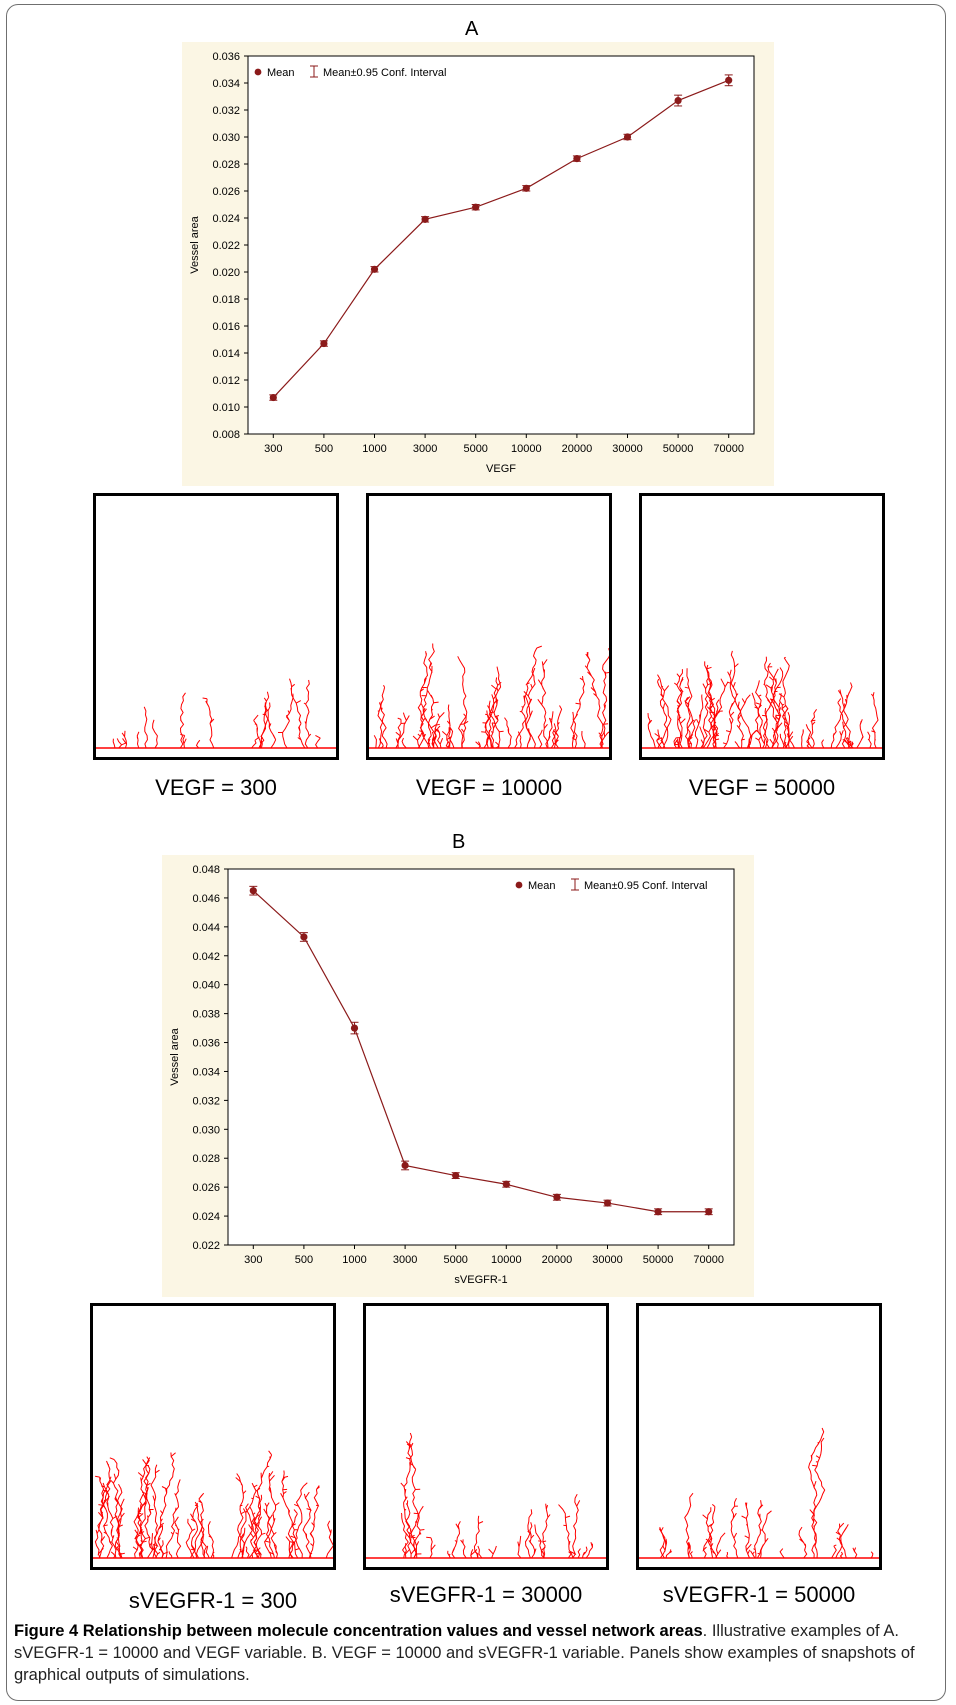 This screenshot has width=956, height=1705. Describe the element at coordinates (206, 1217) in the screenshot. I see `y-tick-label: 0.024` at that location.